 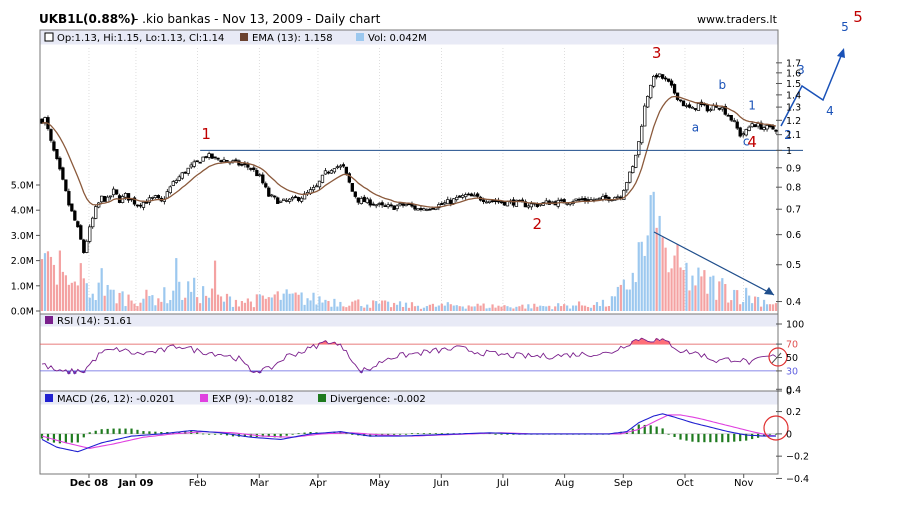 I want to click on x-tick-label: May, so click(x=379, y=483).